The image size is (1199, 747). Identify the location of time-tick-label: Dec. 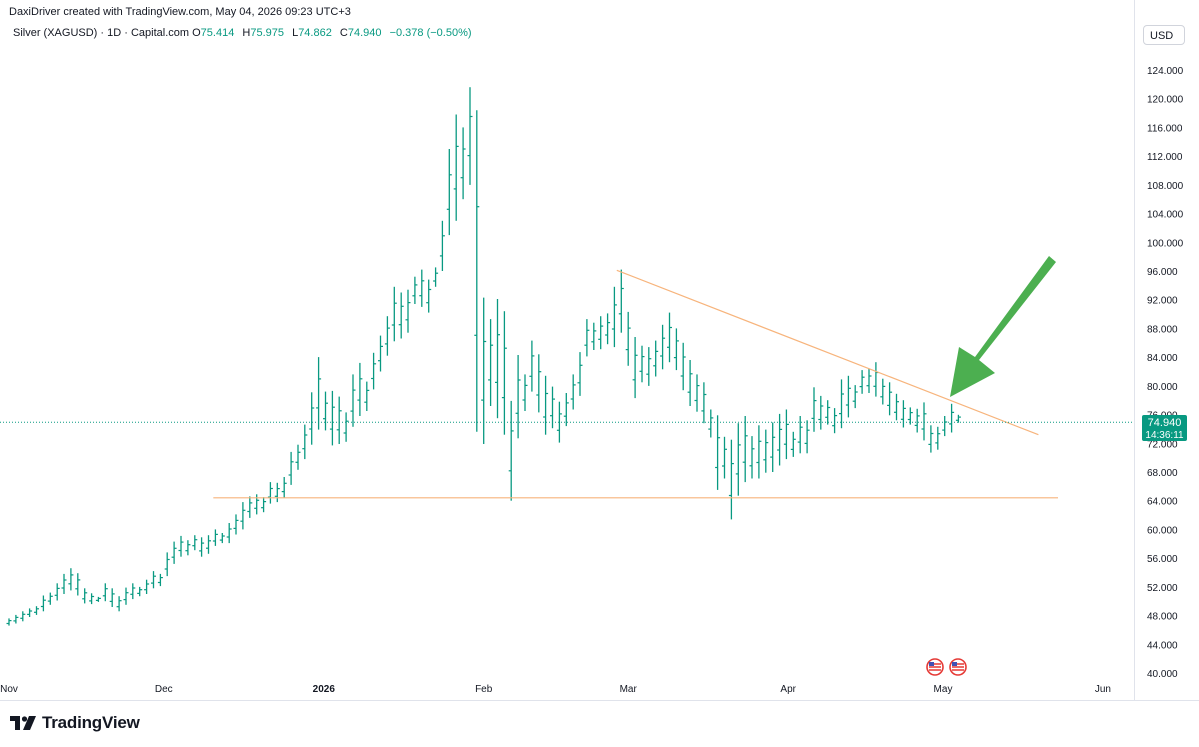
(164, 689).